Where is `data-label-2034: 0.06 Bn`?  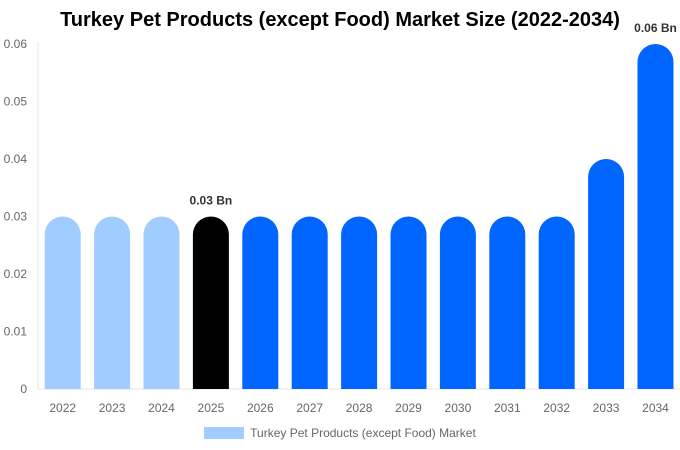
data-label-2034: 0.06 Bn is located at coordinates (655, 28).